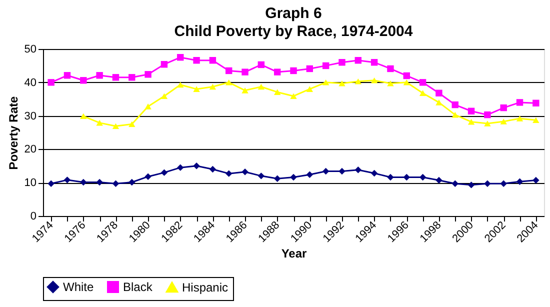 This screenshot has width=550, height=307. I want to click on x-axis-title: Year, so click(294, 253).